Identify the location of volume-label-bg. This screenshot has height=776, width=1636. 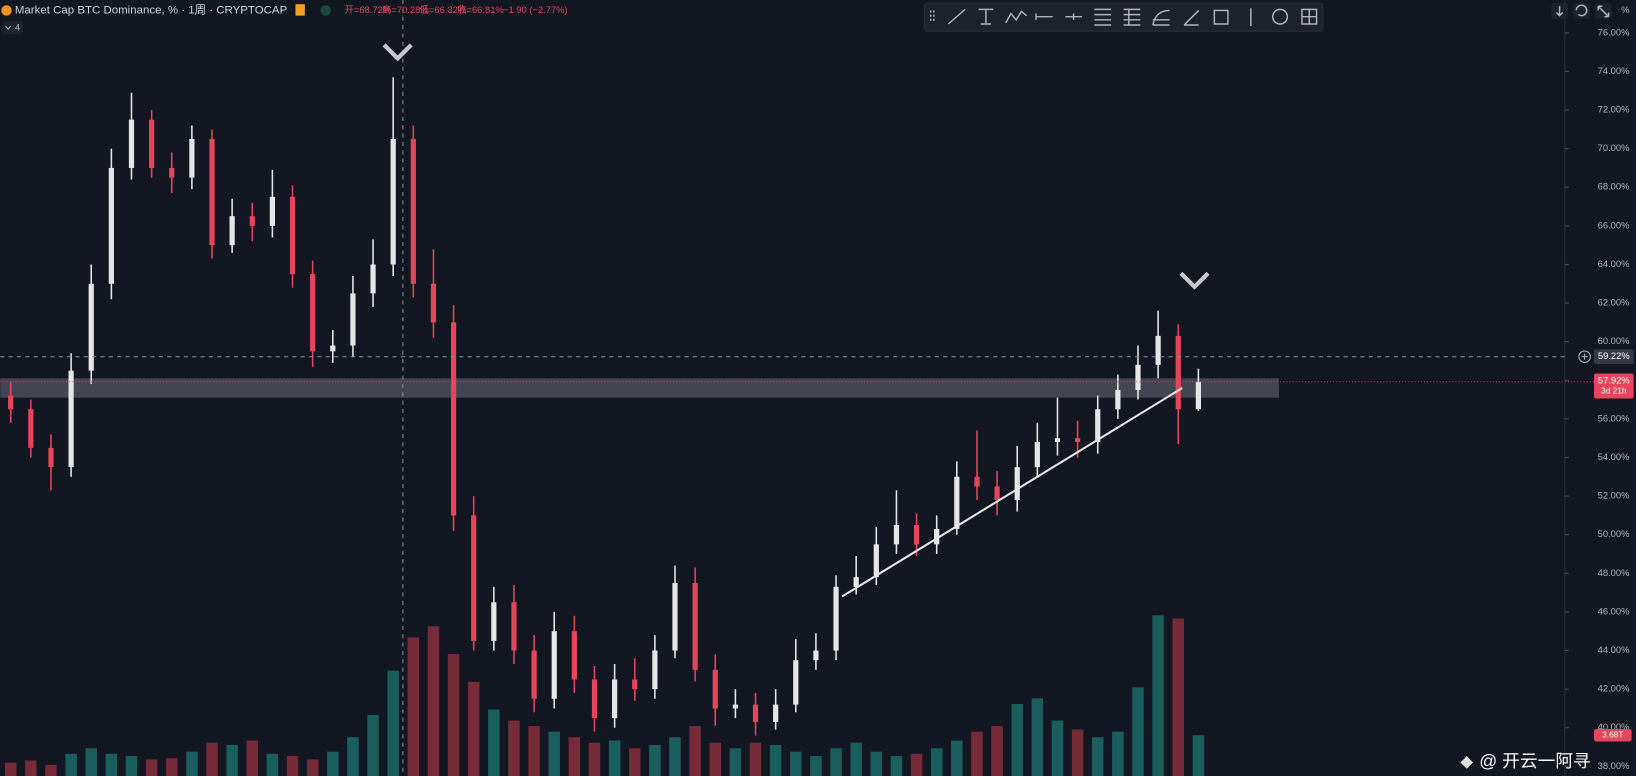
(1613, 735).